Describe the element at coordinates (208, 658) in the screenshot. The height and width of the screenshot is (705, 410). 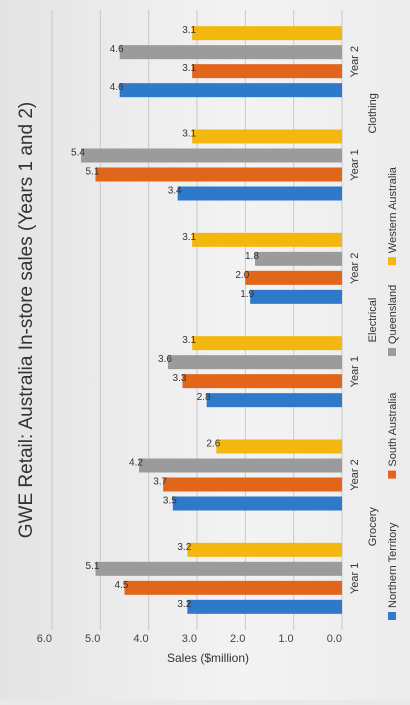
I see `value-axis-label: Sales ($million)` at that location.